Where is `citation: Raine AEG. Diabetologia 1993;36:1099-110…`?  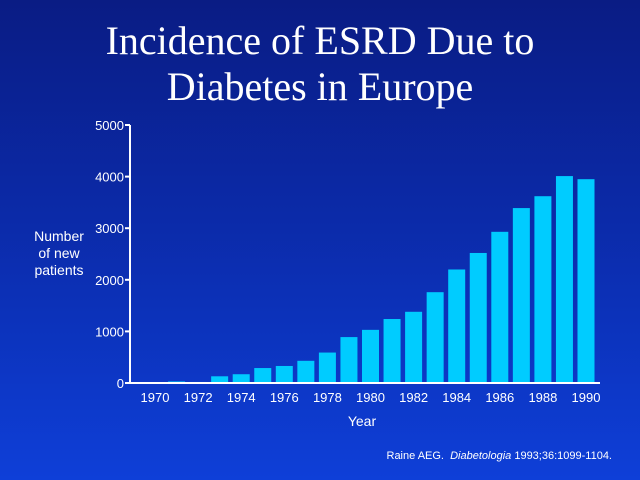 citation: Raine AEG. Diabetologia 1993;36:1099-110… is located at coordinates (500, 456).